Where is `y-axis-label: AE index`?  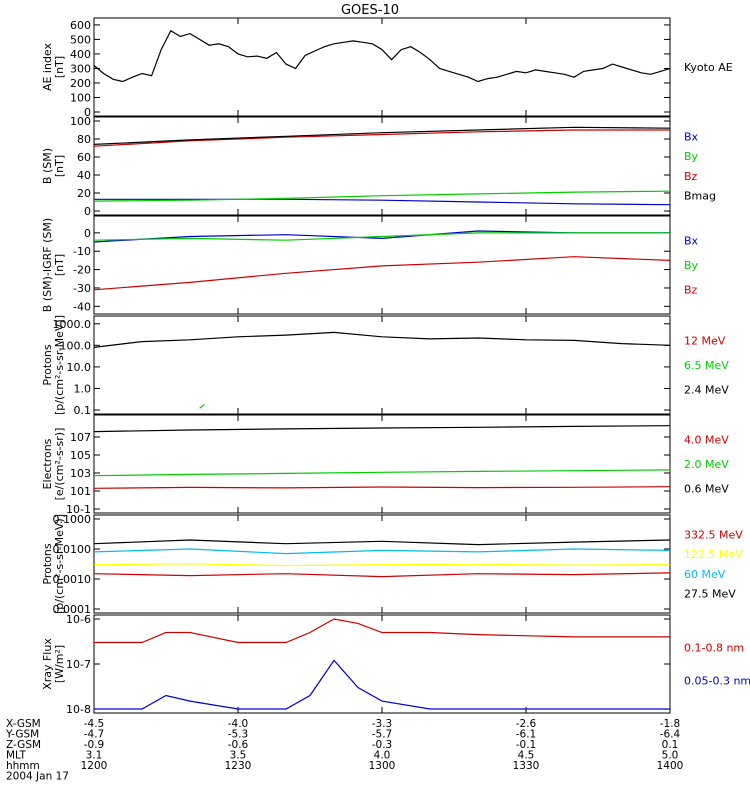
y-axis-label: AE index is located at coordinates (47, 66).